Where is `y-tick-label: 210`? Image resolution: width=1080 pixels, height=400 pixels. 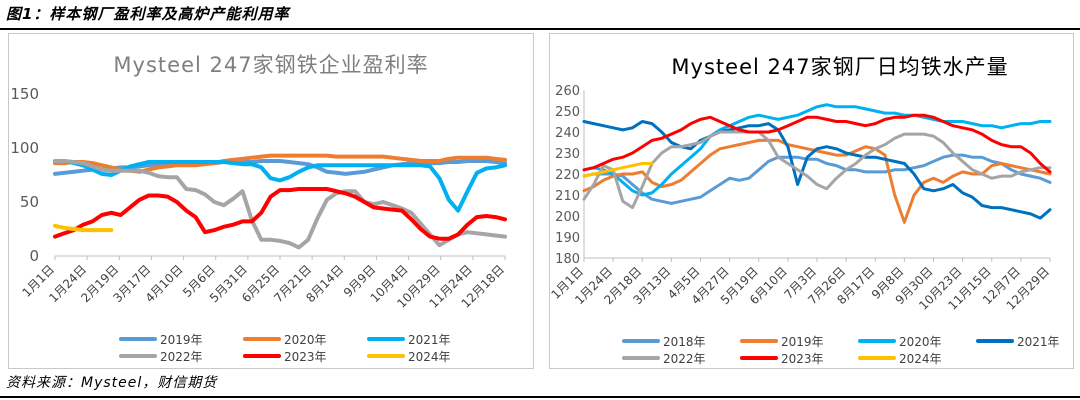 y-tick-label: 210 is located at coordinates (567, 196).